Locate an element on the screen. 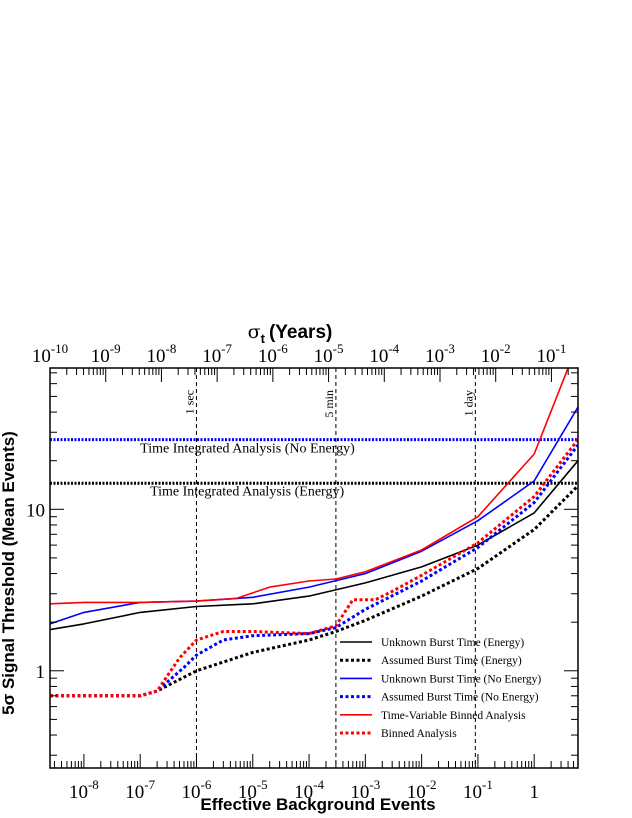 This screenshot has height=818, width=632. top-tick-label-3: 10⁻⁷ is located at coordinates (217, 354).